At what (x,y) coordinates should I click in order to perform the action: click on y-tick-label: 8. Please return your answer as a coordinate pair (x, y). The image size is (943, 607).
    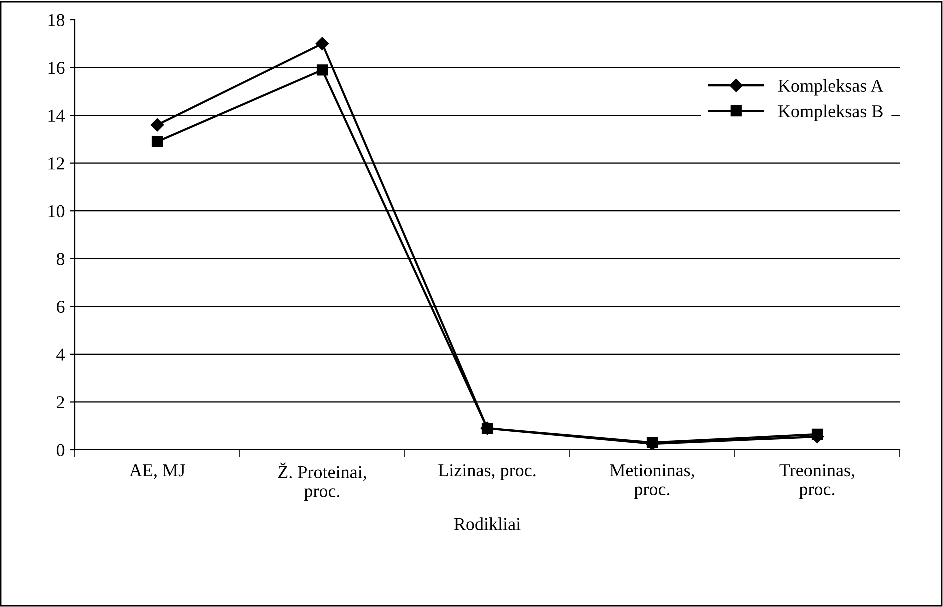
    Looking at the image, I should click on (60, 259).